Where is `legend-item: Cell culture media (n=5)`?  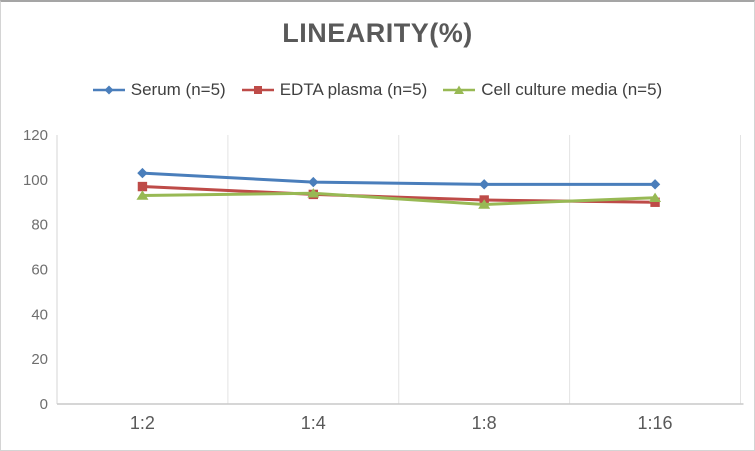
legend-item: Cell culture media (n=5) is located at coordinates (552, 90).